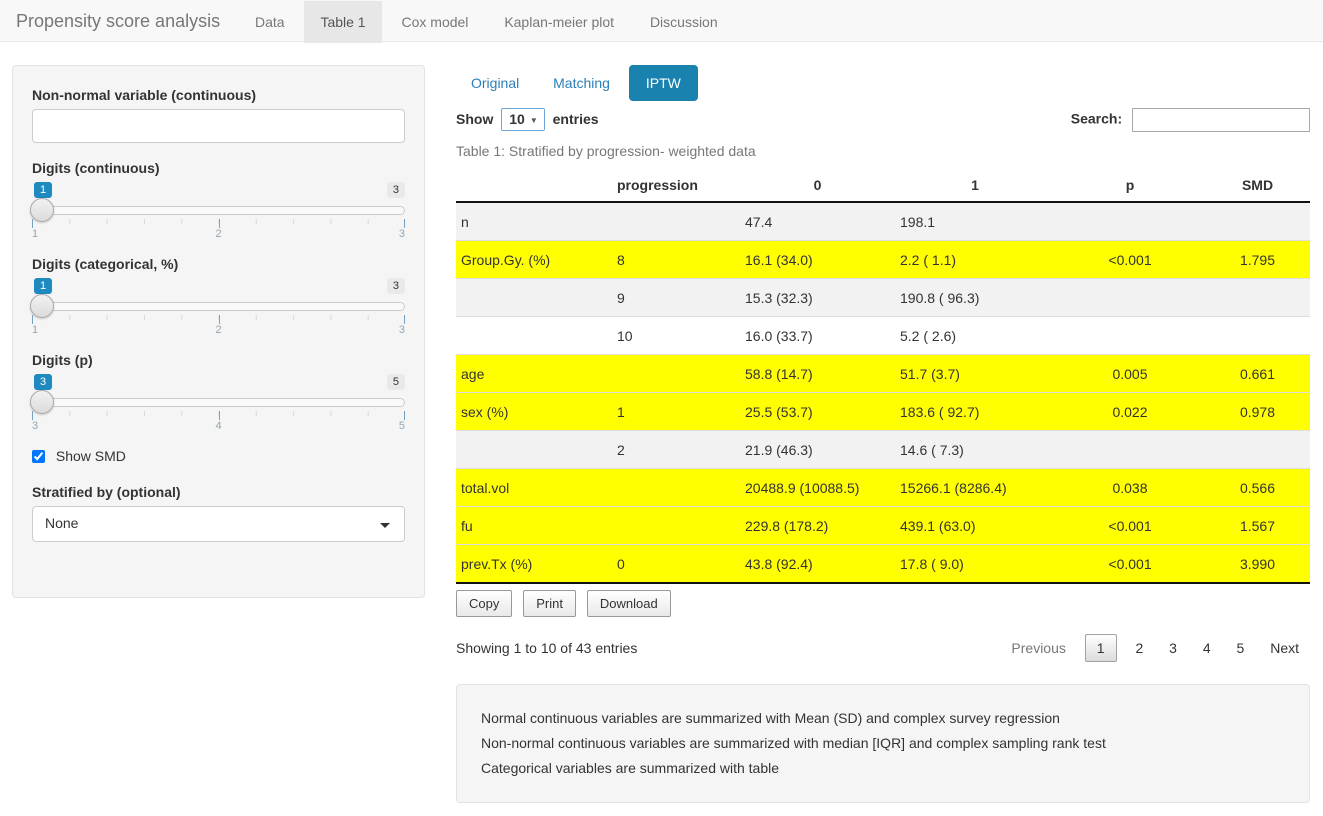 The width and height of the screenshot is (1323, 816). Describe the element at coordinates (883, 449) in the screenshot. I see `table-row: 2 21.9 (46.3) 14.6 ( 7.3)` at that location.